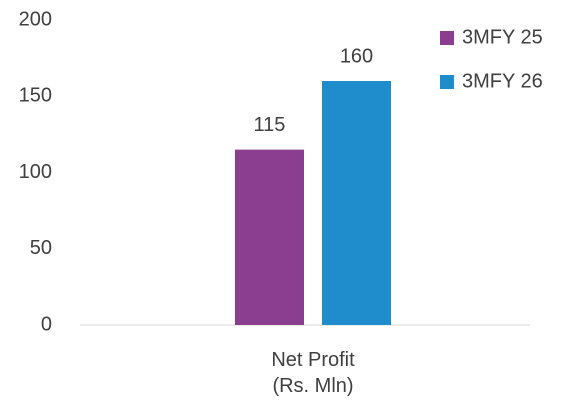 The image size is (565, 405). What do you see at coordinates (41, 248) in the screenshot?
I see `y-tick-label: 50` at bounding box center [41, 248].